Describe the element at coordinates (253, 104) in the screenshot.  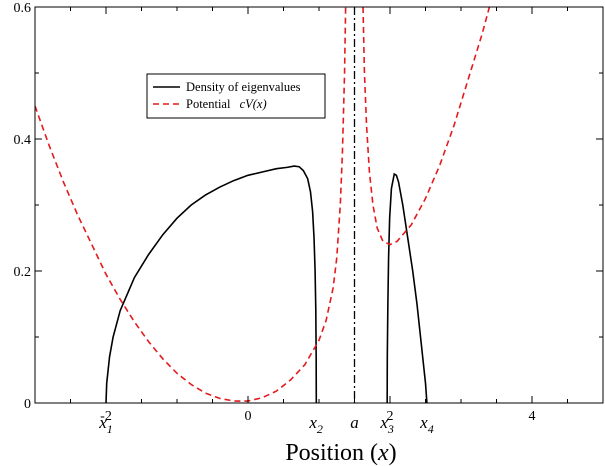
I see `legend-label-potential-math: cV(x)` at that location.